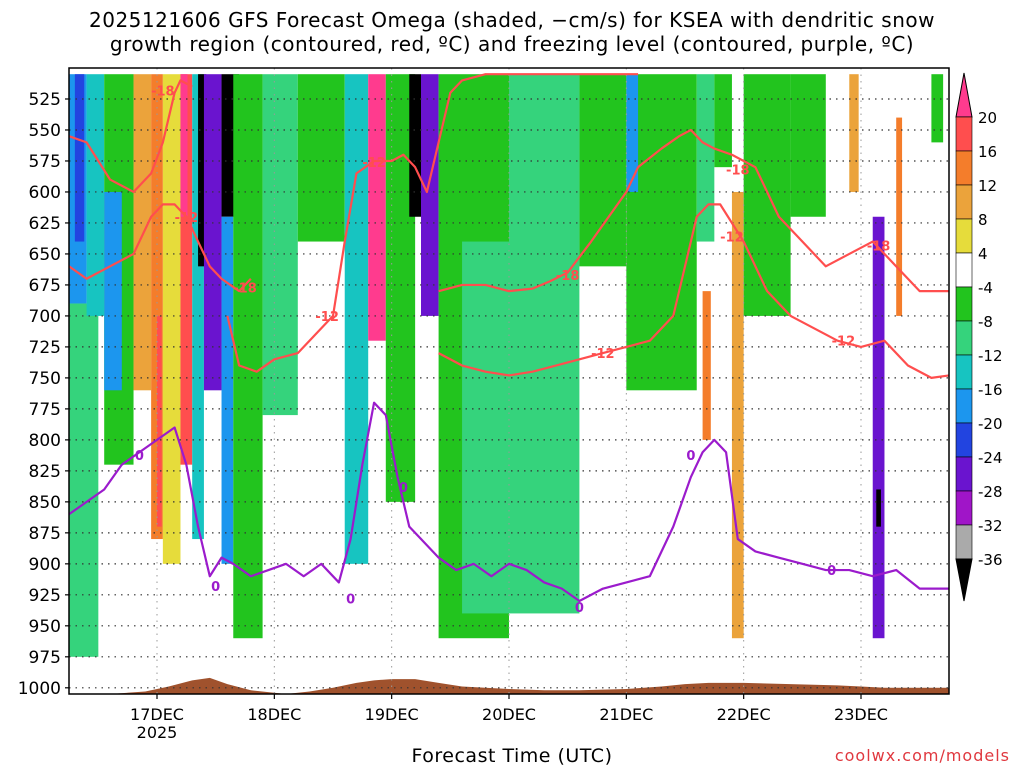 The image size is (1024, 768). Describe the element at coordinates (403, 488) in the screenshot. I see `contour-label-5-3: 0` at that location.